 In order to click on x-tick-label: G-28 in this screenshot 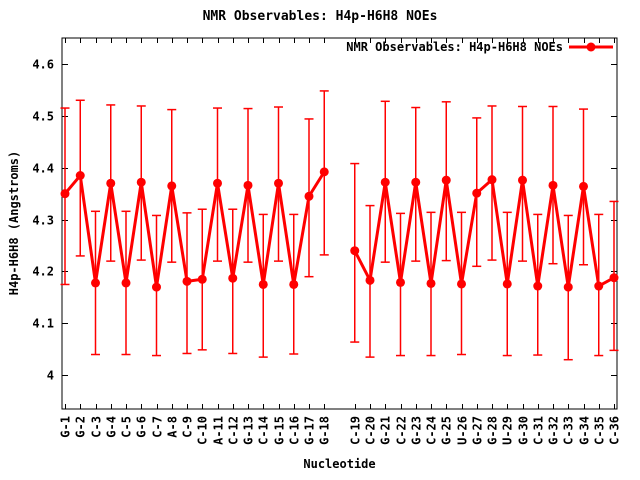, I will do `click(493, 430)`.